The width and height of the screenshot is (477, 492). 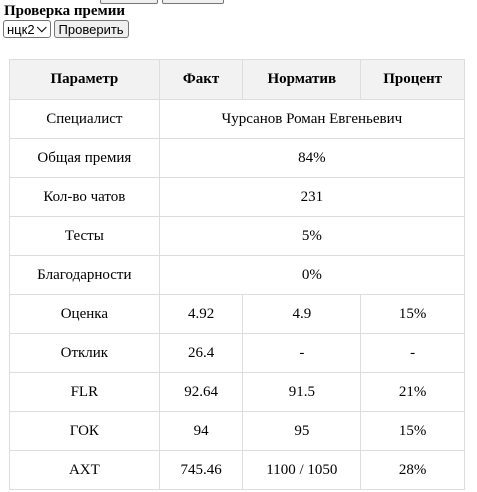 What do you see at coordinates (312, 119) in the screenshot?
I see `row-value: Чурсанов Роман Евгеньевич` at bounding box center [312, 119].